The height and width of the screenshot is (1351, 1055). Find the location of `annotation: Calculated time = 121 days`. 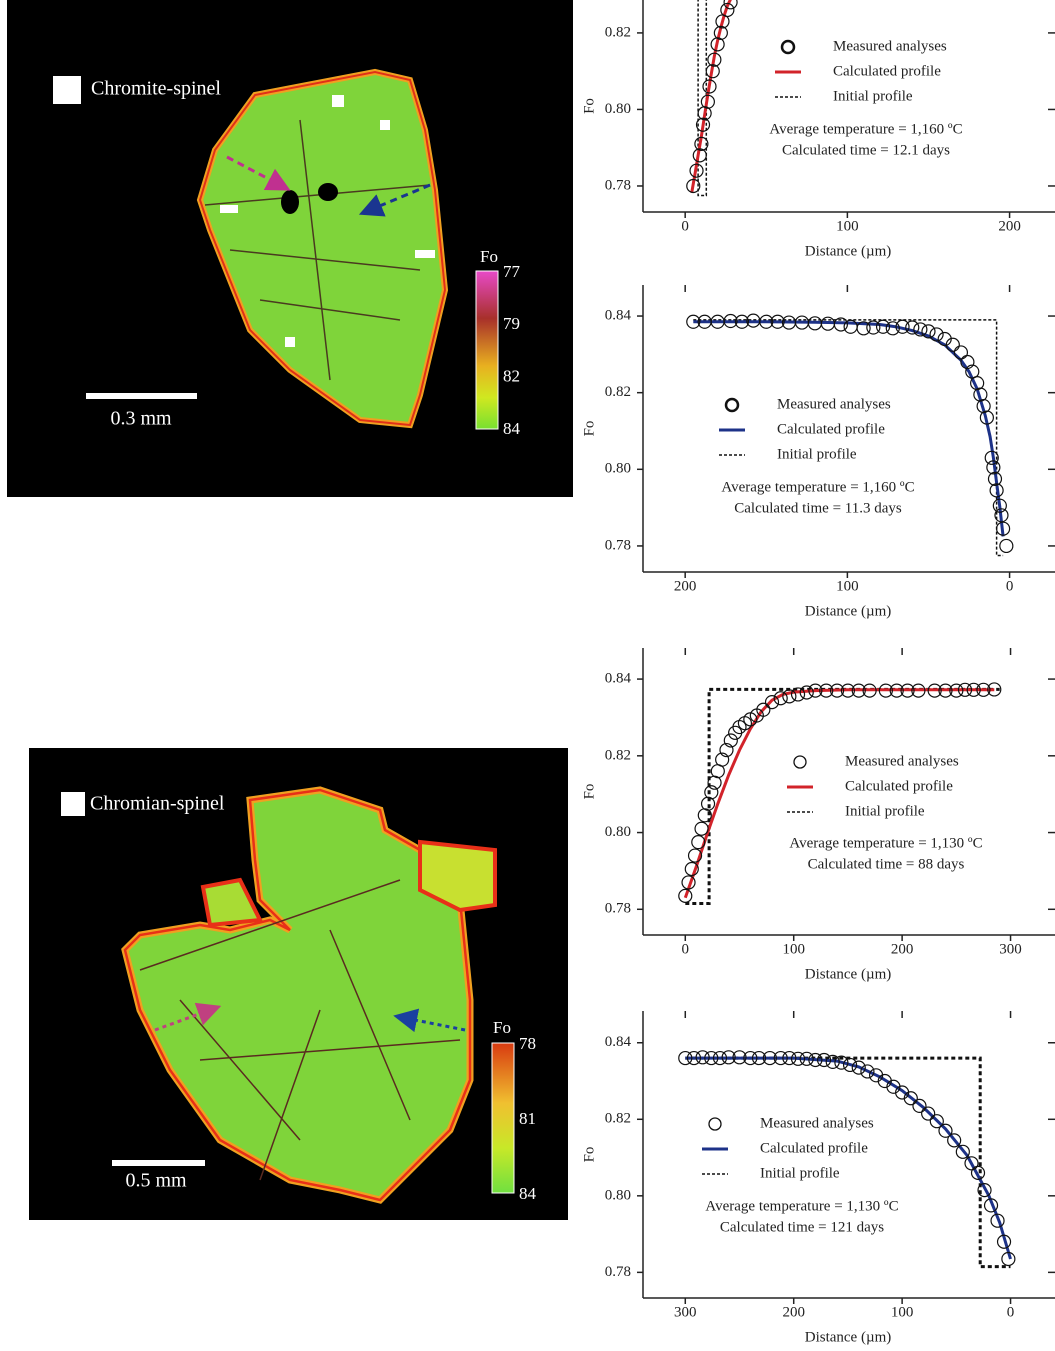

annotation: Calculated time = 121 days is located at coordinates (802, 1227).